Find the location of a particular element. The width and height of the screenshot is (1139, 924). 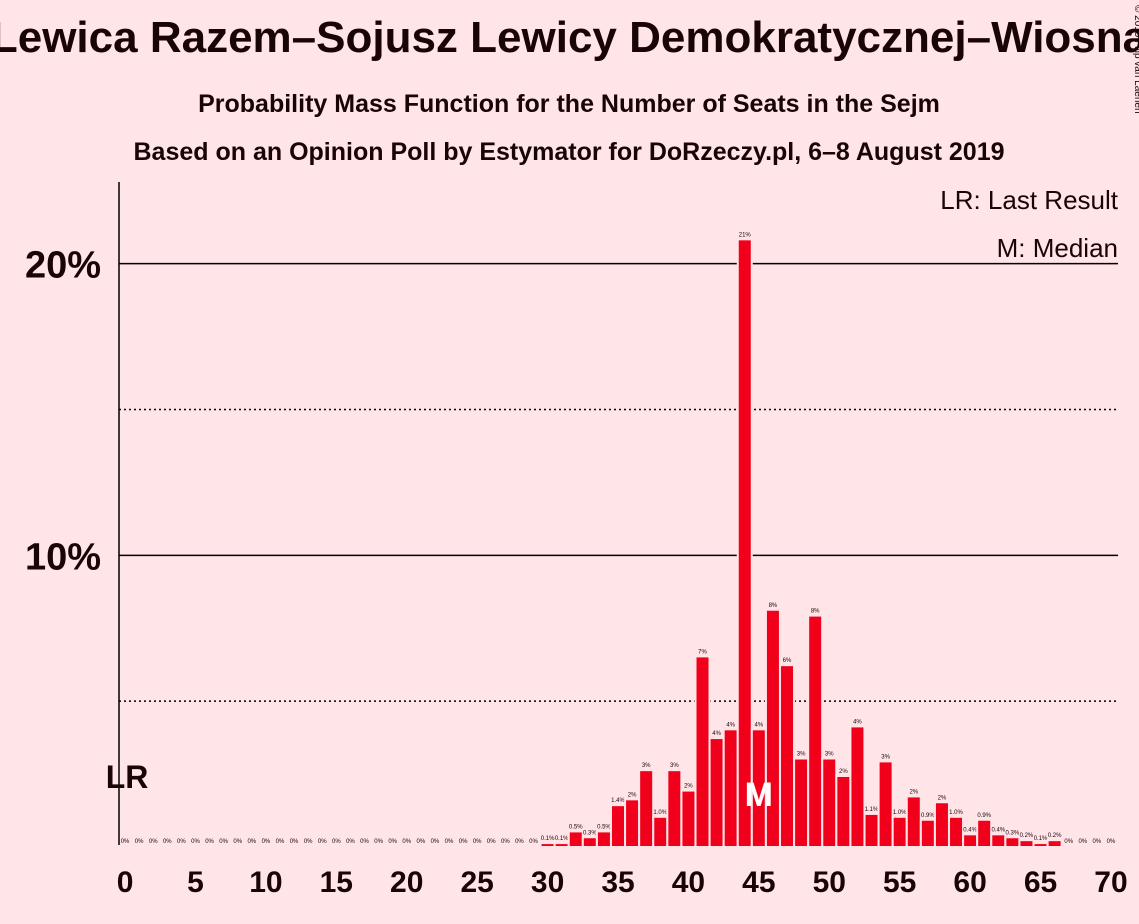

x-tick-label: 40 is located at coordinates (688, 882).